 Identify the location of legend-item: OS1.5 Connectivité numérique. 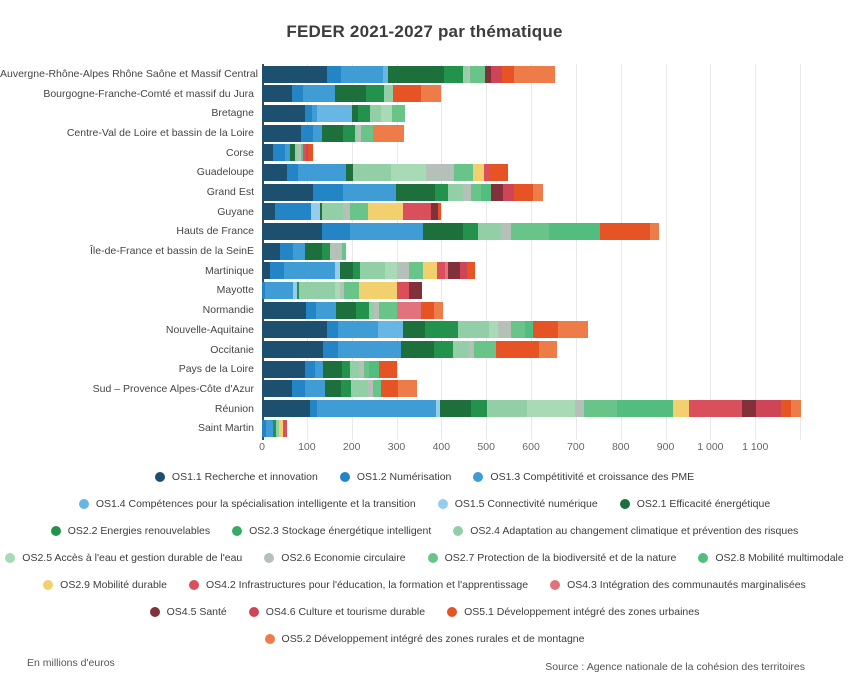
(517, 504).